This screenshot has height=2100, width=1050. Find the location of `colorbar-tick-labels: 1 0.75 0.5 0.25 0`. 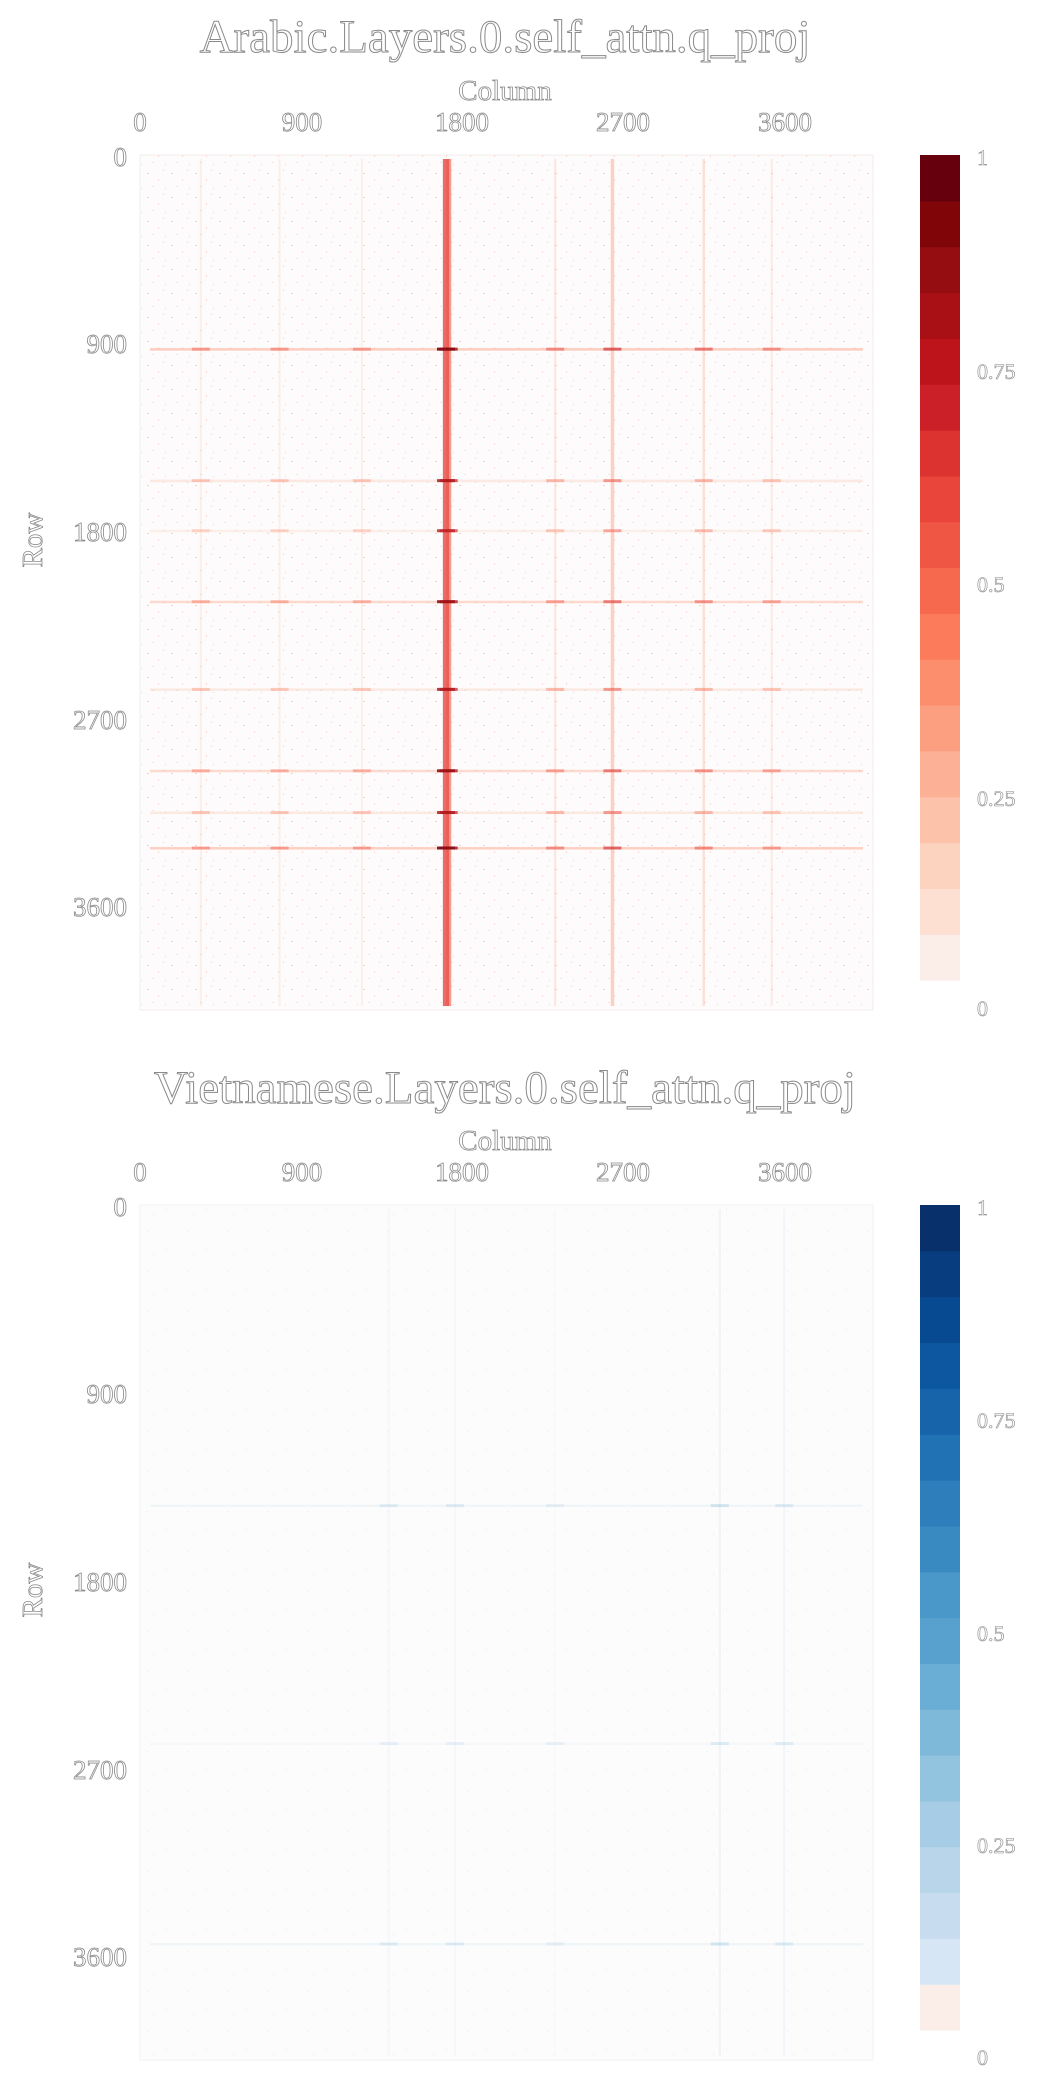

colorbar-tick-labels: 1 0.75 0.5 0.25 0 is located at coordinates (996, 1633).